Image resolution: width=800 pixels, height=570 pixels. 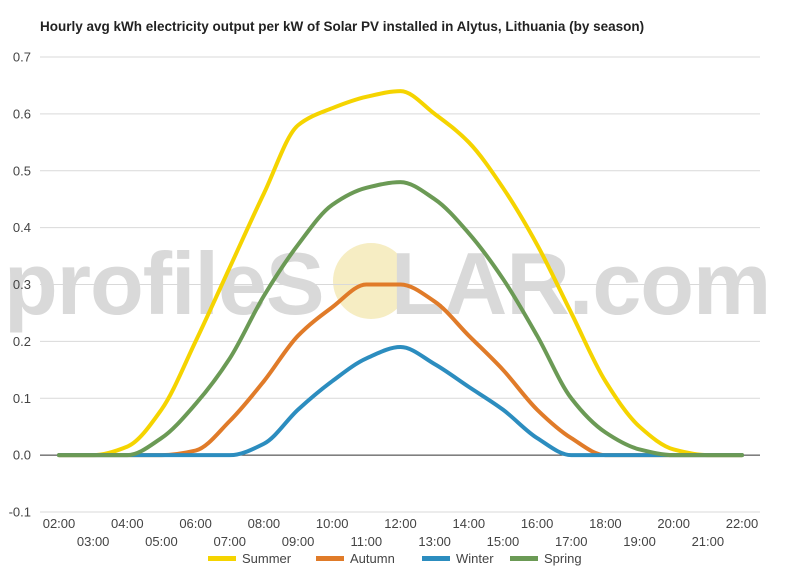 What do you see at coordinates (400, 523) in the screenshot?
I see `x-tick-label: 12:00` at bounding box center [400, 523].